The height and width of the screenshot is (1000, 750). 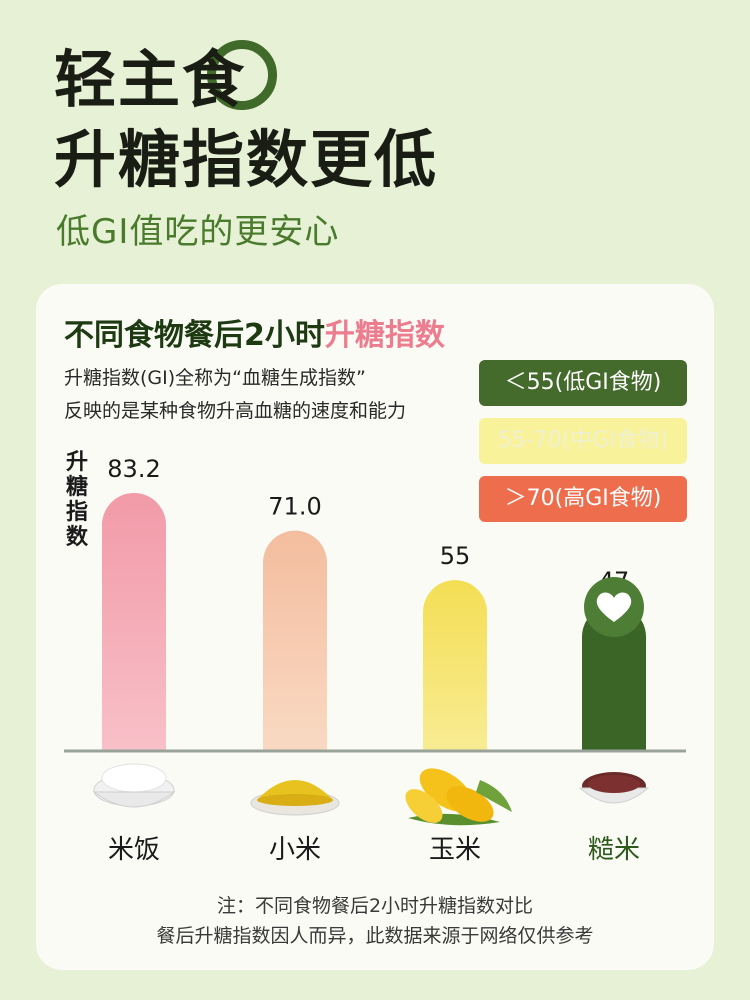 I want to click on category-label-rice: 米饭, so click(x=133, y=850).